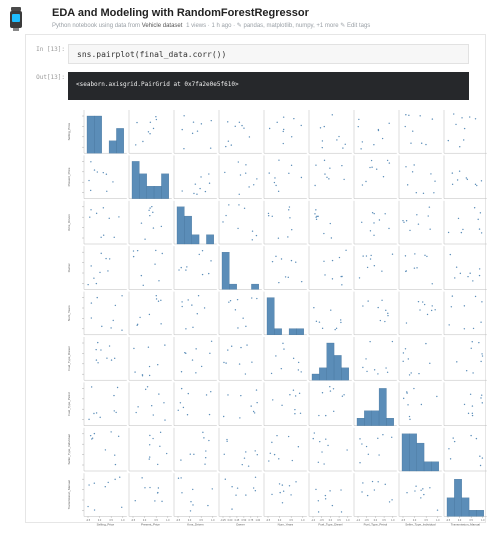 Image resolution: width=498 pixels, height=541 pixels. What do you see at coordinates (69, 132) in the screenshot?
I see `y-axis-label: Selling_Price` at bounding box center [69, 132].